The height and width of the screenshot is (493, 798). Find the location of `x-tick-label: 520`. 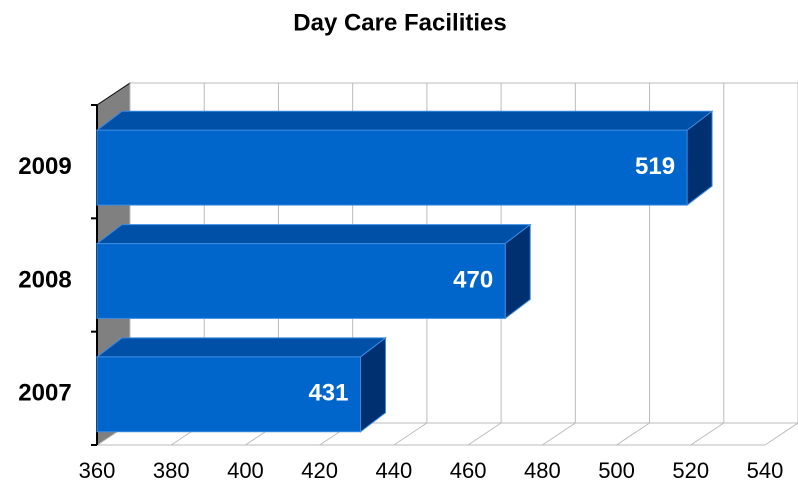

x-tick-label: 520 is located at coordinates (690, 470).